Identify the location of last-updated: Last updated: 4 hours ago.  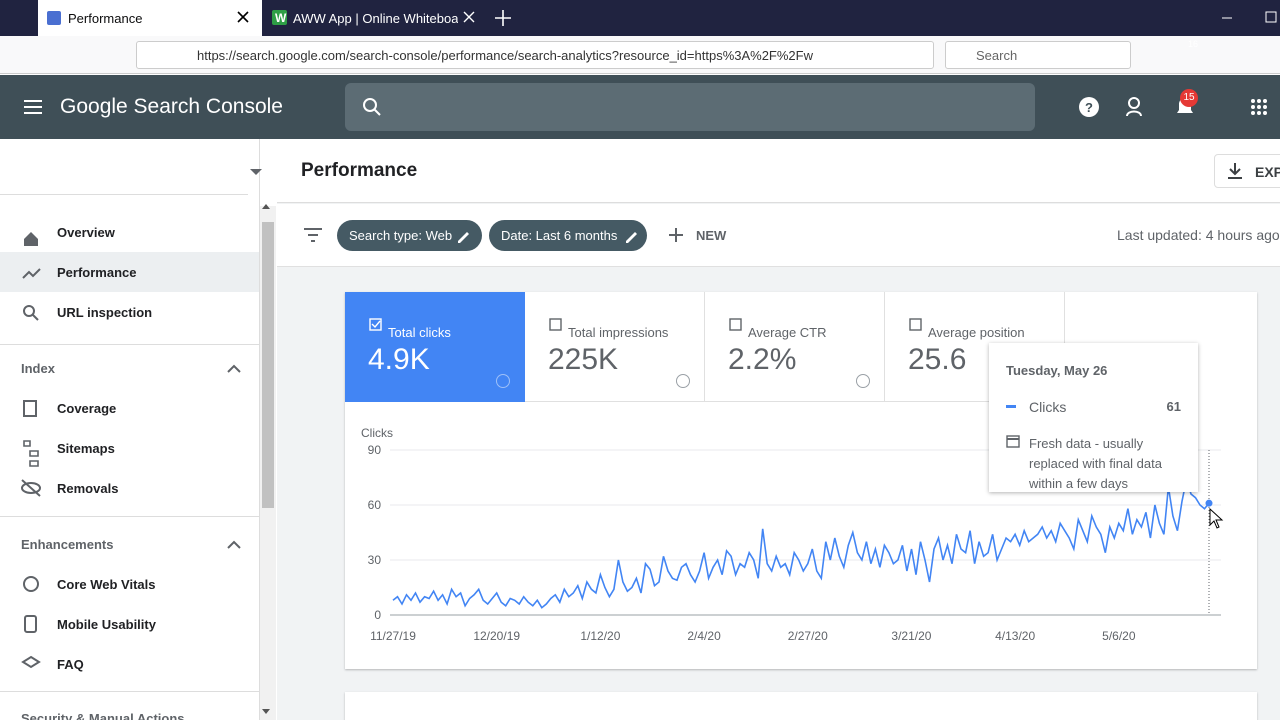
(1198, 235).